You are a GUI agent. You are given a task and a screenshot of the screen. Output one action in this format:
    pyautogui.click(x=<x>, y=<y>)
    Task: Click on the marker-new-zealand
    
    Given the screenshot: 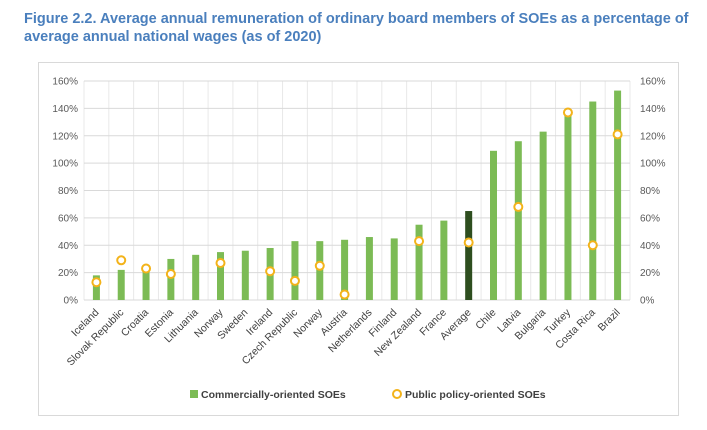 What is the action you would take?
    pyautogui.click(x=419, y=241)
    